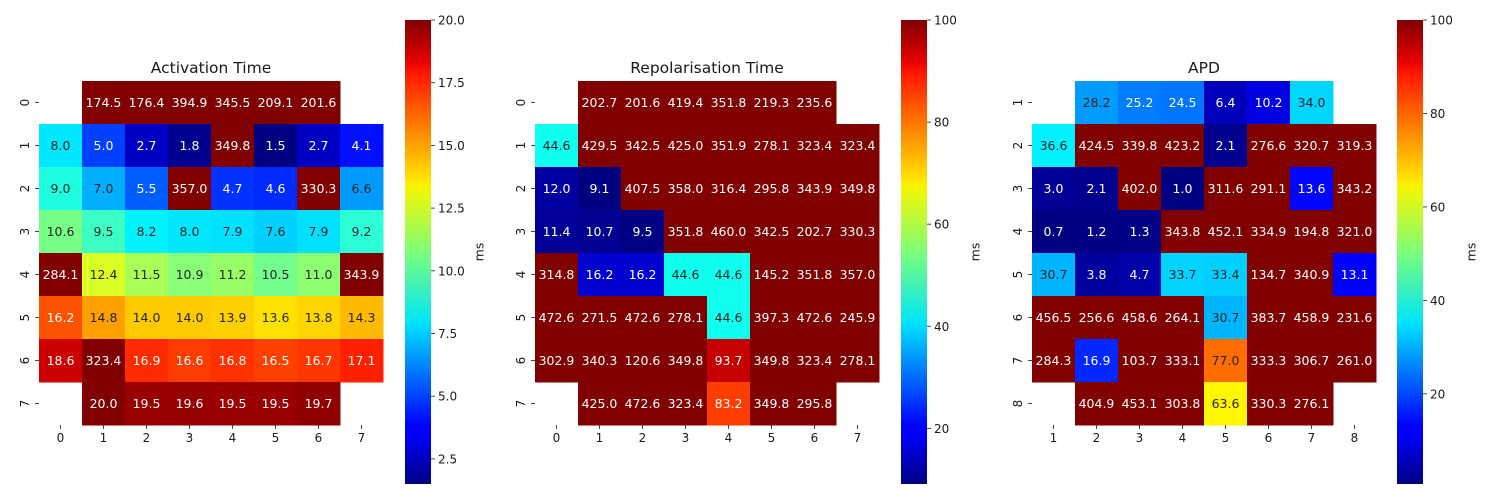 The image size is (1500, 500). I want to click on x-tick-label: 1, so click(1054, 438).